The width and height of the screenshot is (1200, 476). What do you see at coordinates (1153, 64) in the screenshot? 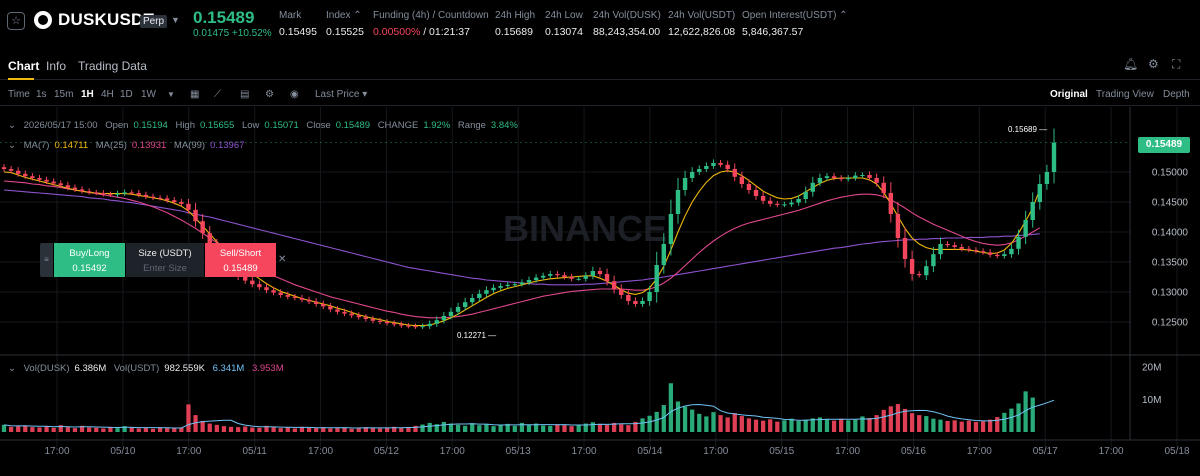
I see `settings-gear-icon: ⚙` at bounding box center [1153, 64].